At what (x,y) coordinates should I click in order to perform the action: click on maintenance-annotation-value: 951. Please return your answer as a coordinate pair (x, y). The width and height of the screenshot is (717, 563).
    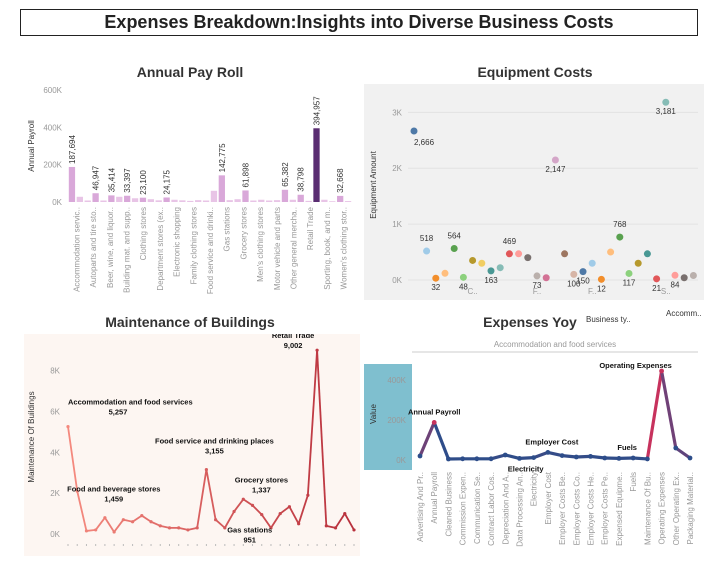
    Looking at the image, I should click on (249, 540).